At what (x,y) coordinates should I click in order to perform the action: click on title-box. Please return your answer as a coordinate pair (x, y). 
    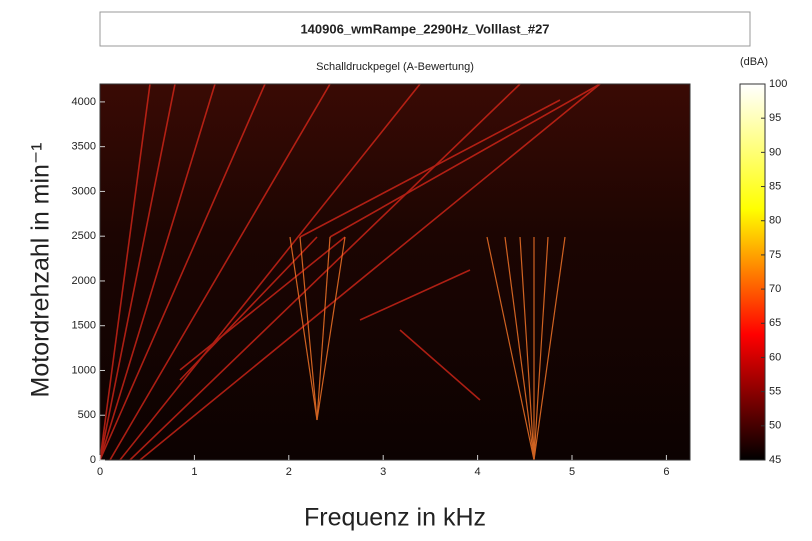
    Looking at the image, I should click on (425, 29).